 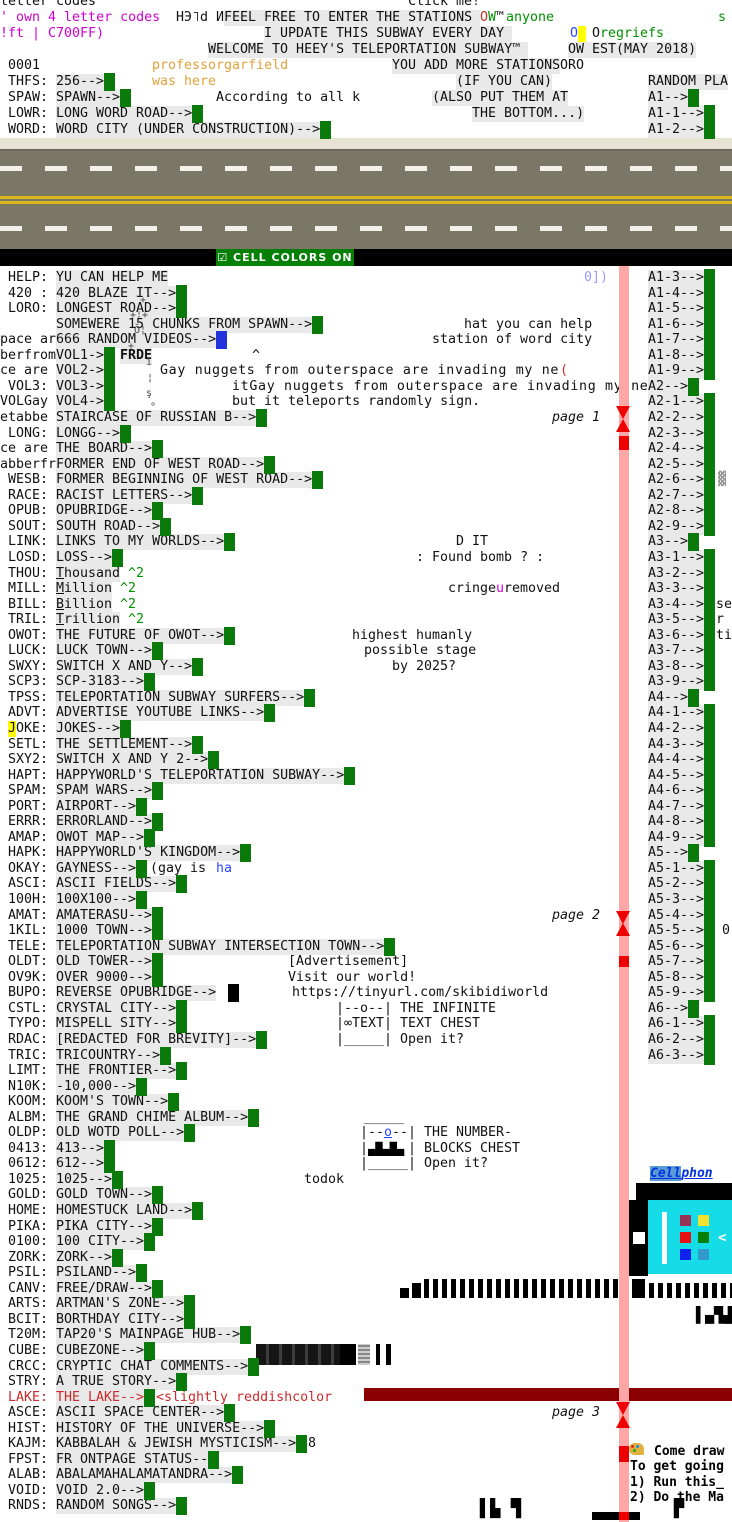 I want to click on station-link: illion, so click(x=88, y=605).